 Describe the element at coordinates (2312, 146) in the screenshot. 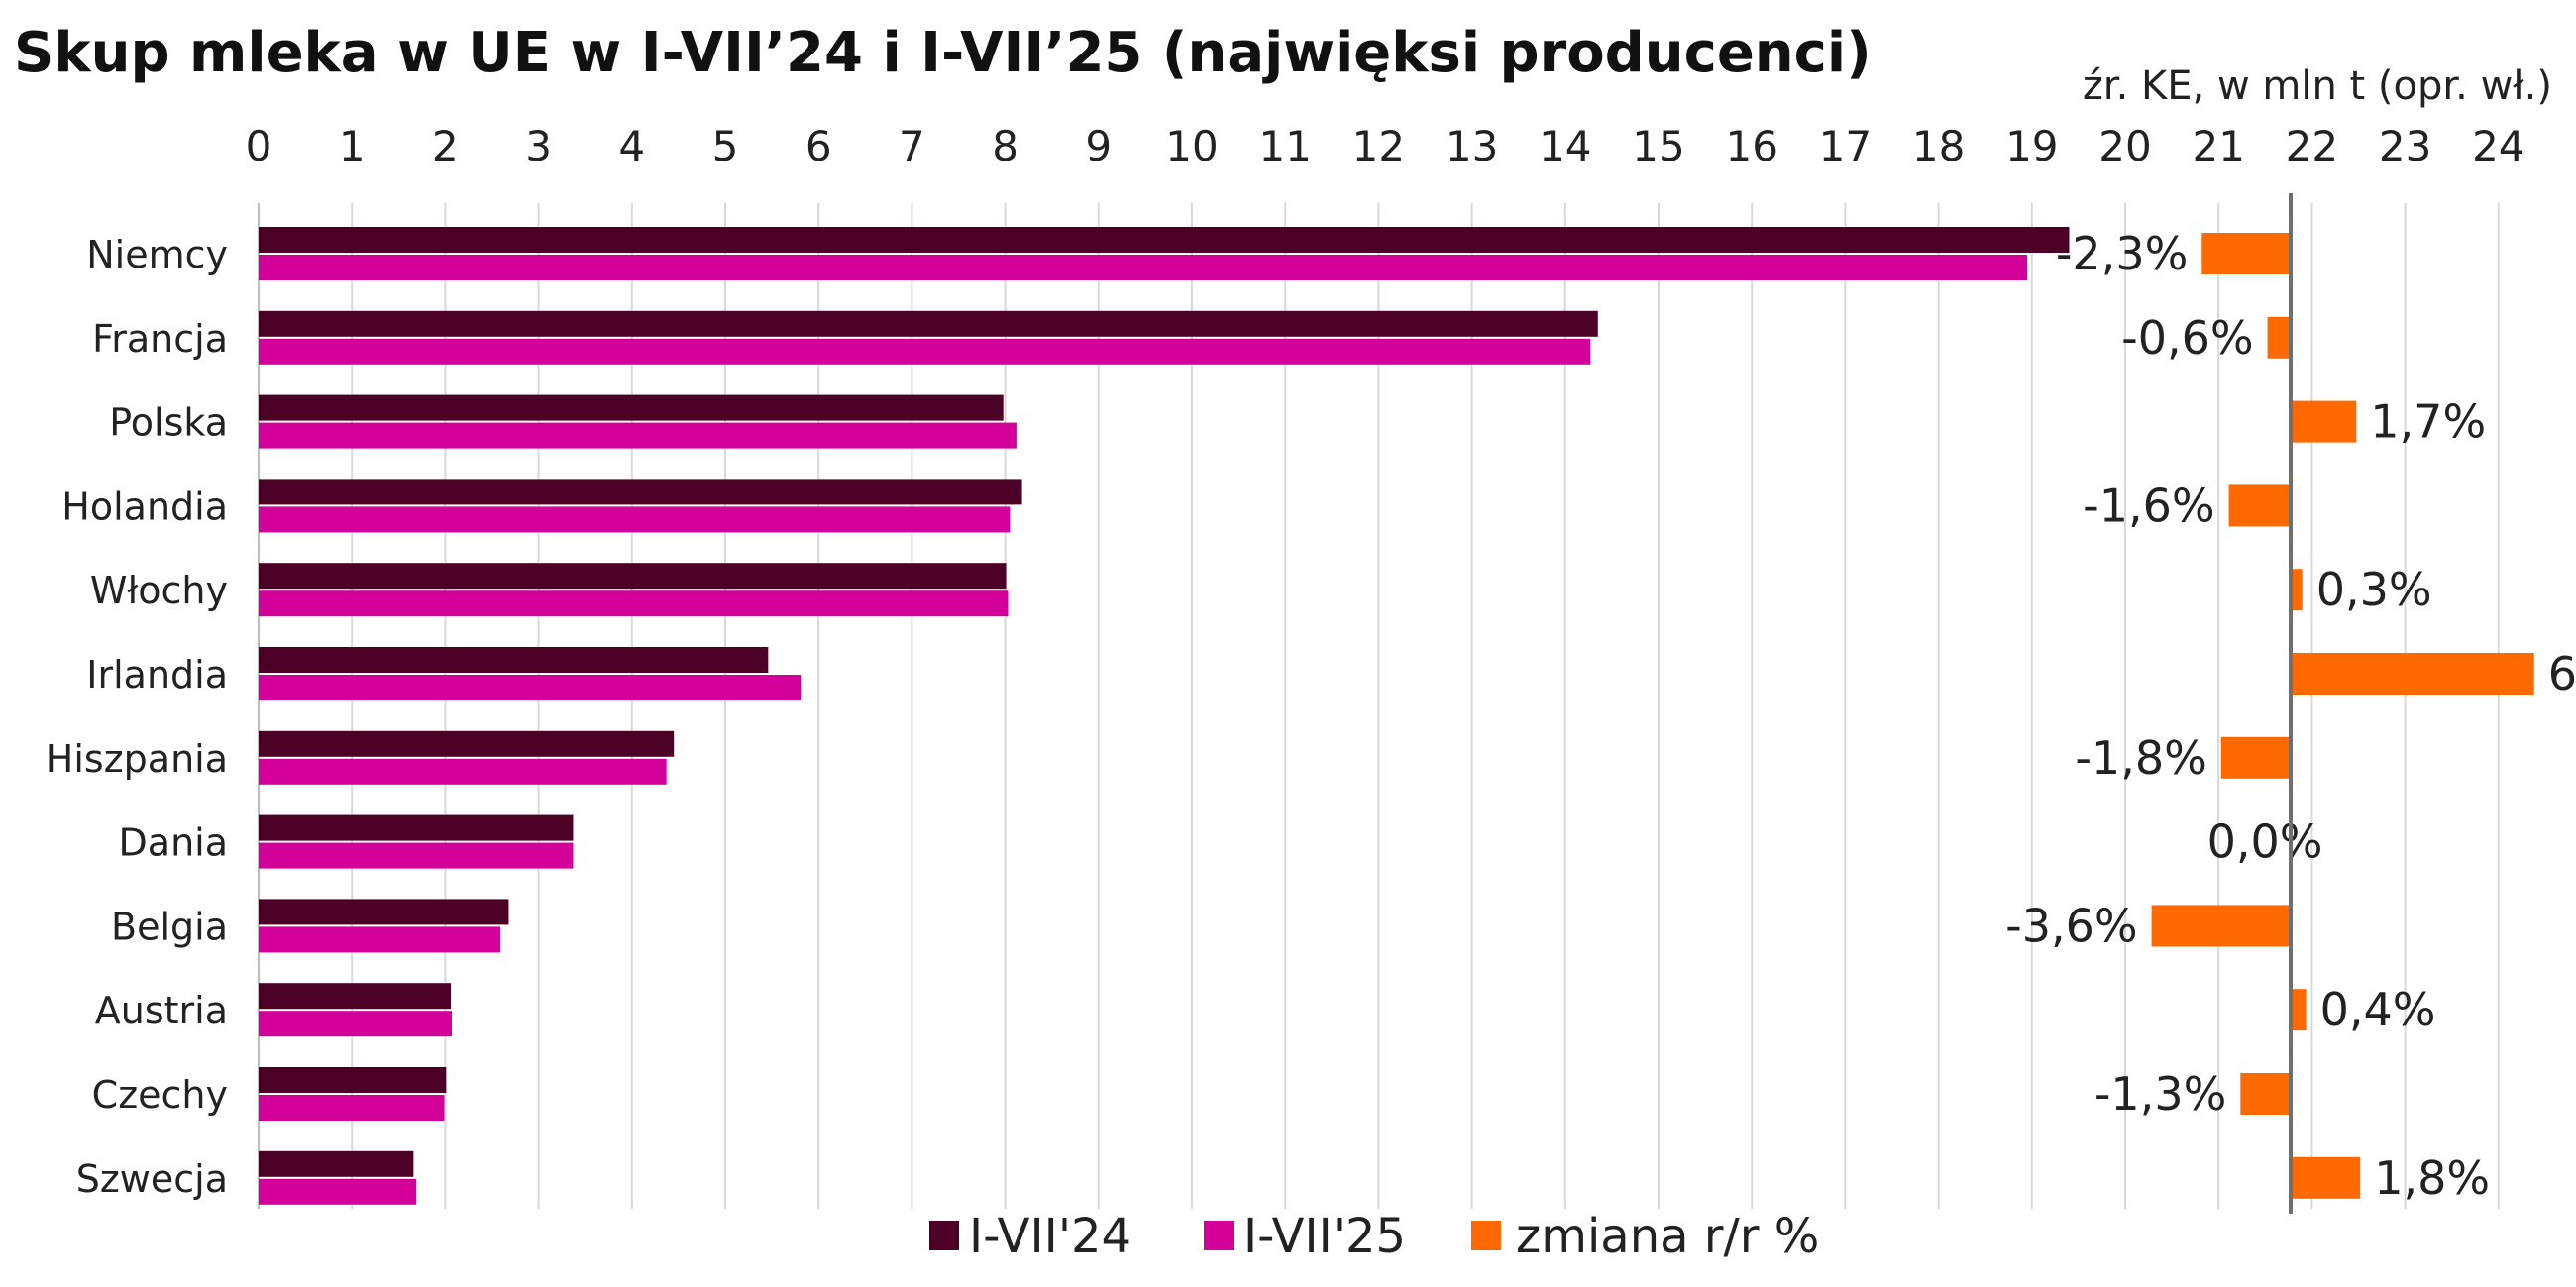

I see `x-tick-label: 22` at that location.